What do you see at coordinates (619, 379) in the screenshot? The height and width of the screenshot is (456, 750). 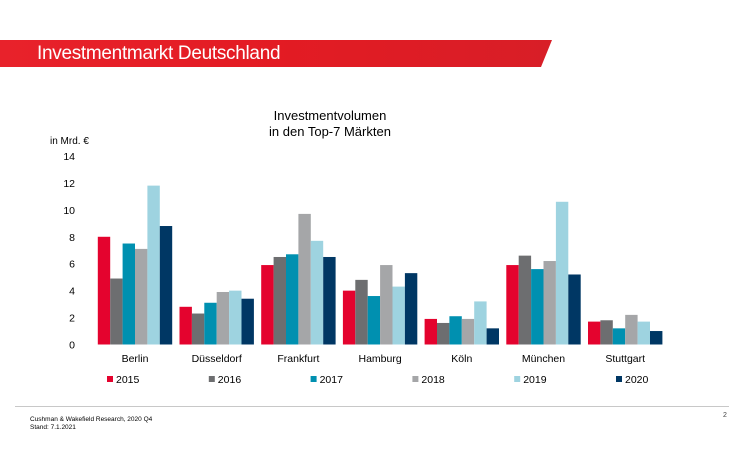 I see `legend-marker-2020` at bounding box center [619, 379].